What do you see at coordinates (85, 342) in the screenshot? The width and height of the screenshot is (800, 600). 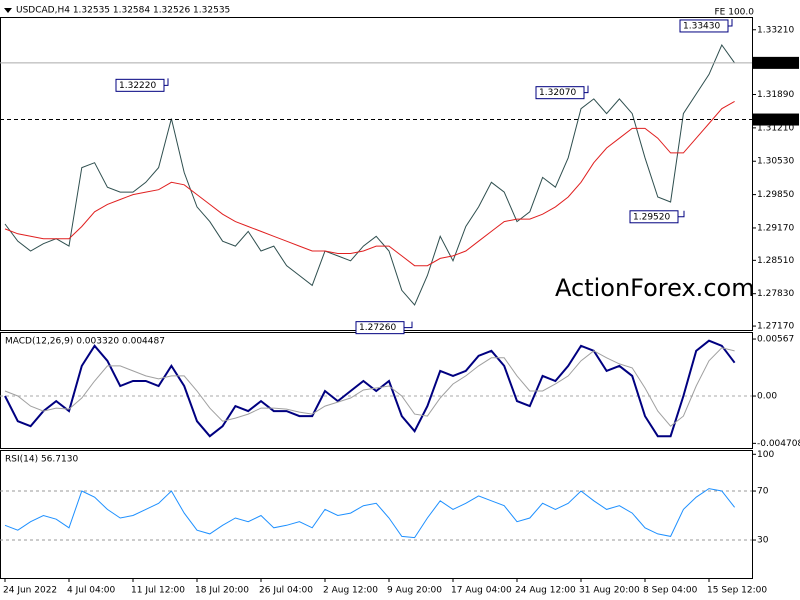 I see `panel-title: MACD(12,26,9) 0.003320 0.004487` at bounding box center [85, 342].